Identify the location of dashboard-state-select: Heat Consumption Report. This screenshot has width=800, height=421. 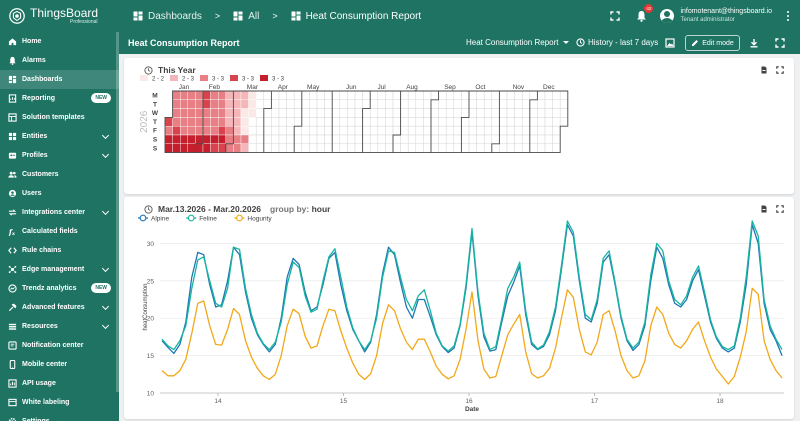
(517, 42).